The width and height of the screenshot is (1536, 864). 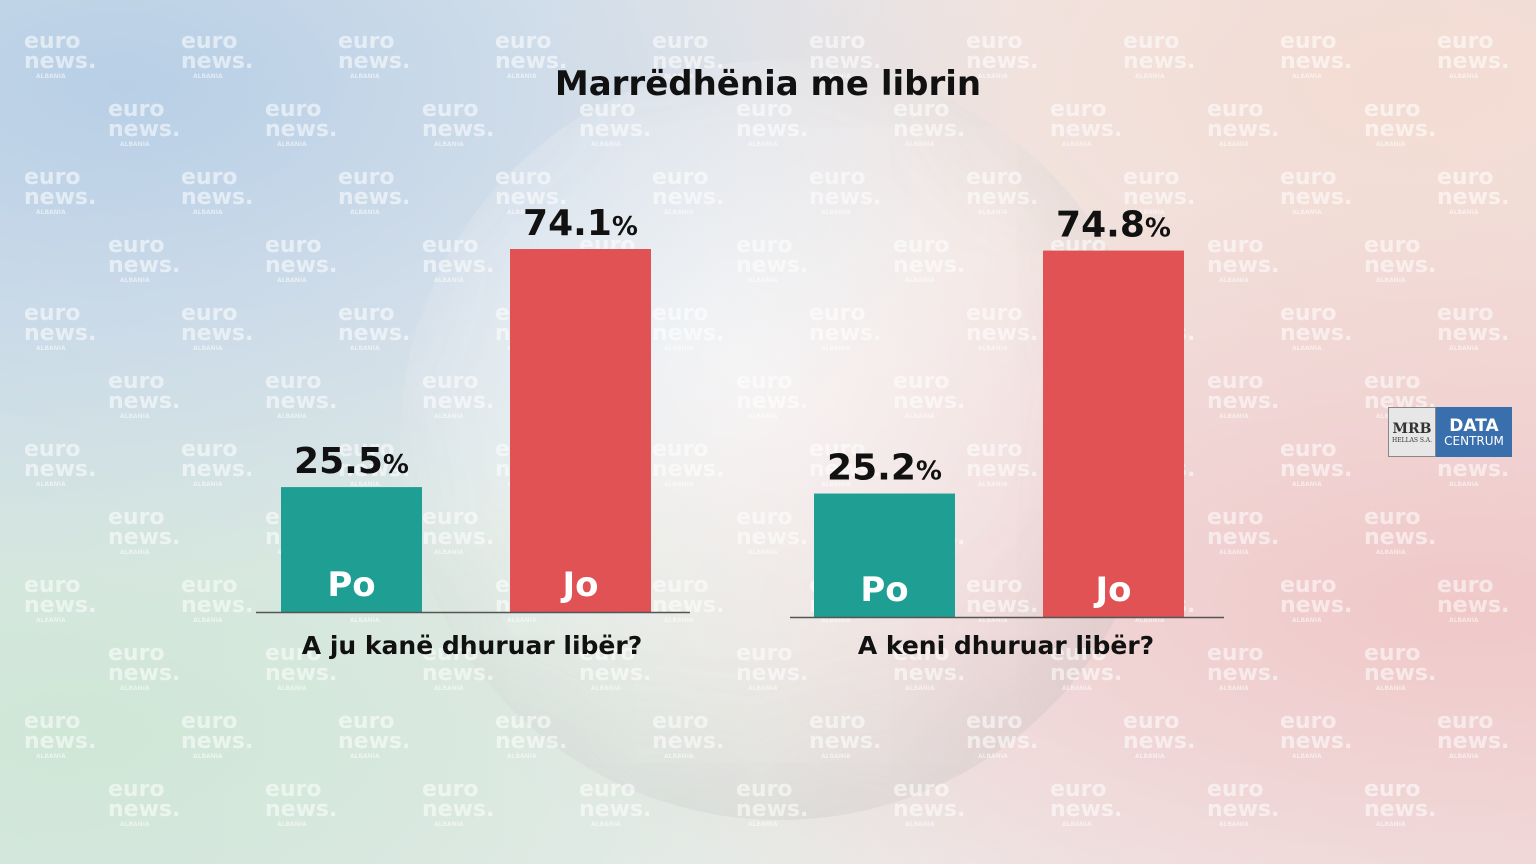 What do you see at coordinates (1006, 645) in the screenshot?
I see `chart-question-label: A keni dhuruar libër?` at bounding box center [1006, 645].